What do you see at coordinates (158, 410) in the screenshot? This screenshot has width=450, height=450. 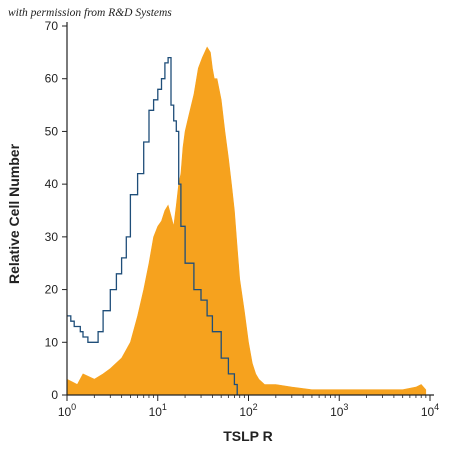 I see `x-tick-label: 10¹` at bounding box center [158, 410].